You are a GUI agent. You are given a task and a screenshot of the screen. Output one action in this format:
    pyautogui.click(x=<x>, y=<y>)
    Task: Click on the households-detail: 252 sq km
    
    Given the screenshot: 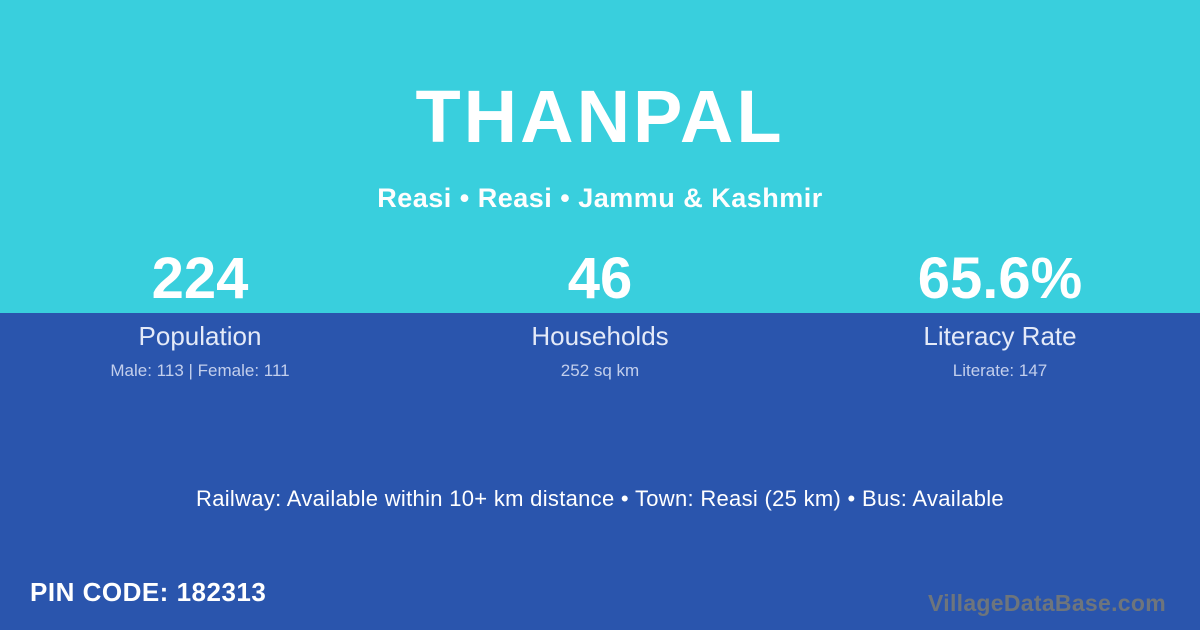 What is the action you would take?
    pyautogui.click(x=600, y=370)
    